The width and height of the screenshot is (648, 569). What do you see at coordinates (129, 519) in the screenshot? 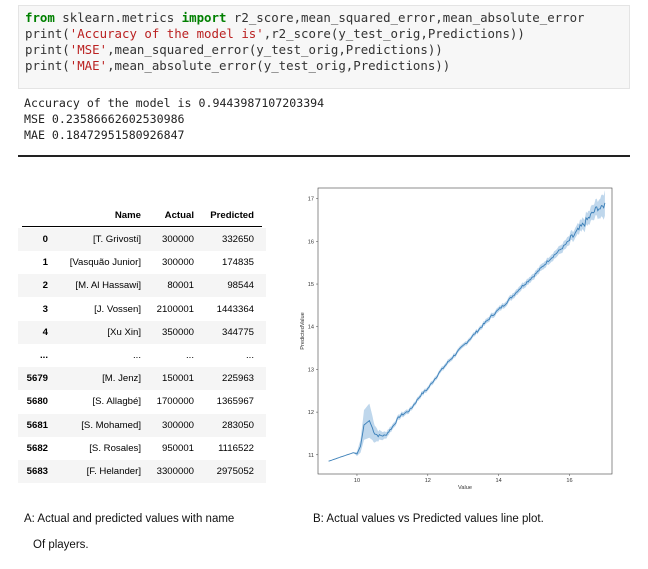
I see `caption-a: A: Actual and predicted values with name` at bounding box center [129, 519].